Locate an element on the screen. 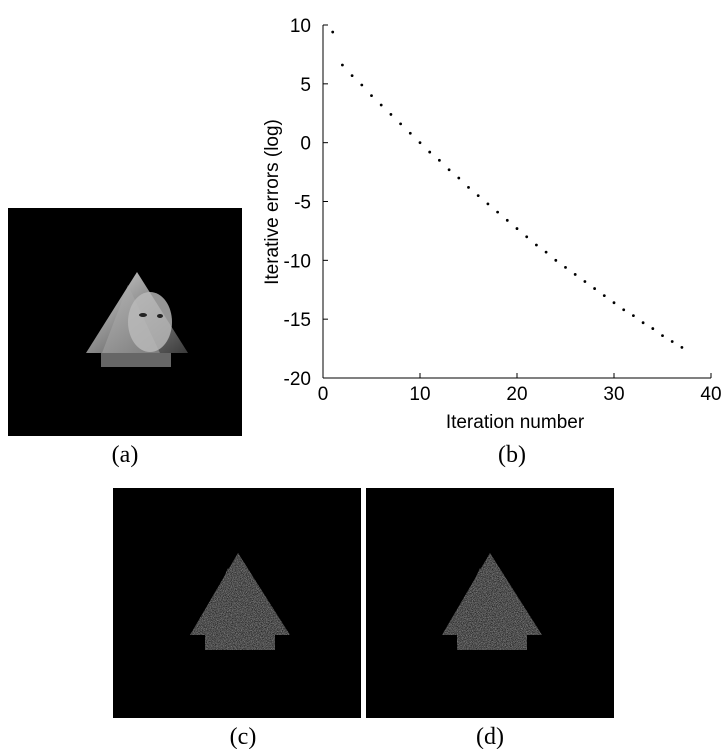 This screenshot has height=749, width=721. caption: (d) is located at coordinates (490, 736).